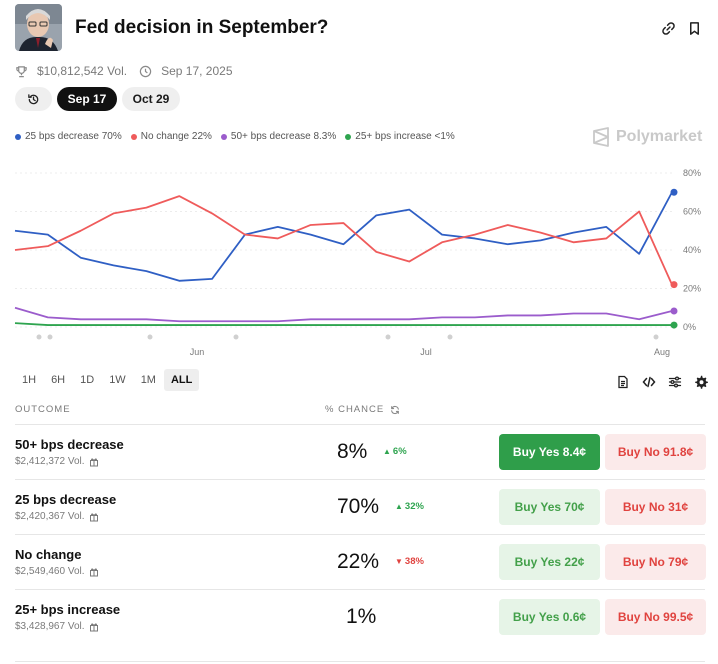  What do you see at coordinates (87, 99) in the screenshot?
I see `tab-sep-17: Sep 17` at bounding box center [87, 99].